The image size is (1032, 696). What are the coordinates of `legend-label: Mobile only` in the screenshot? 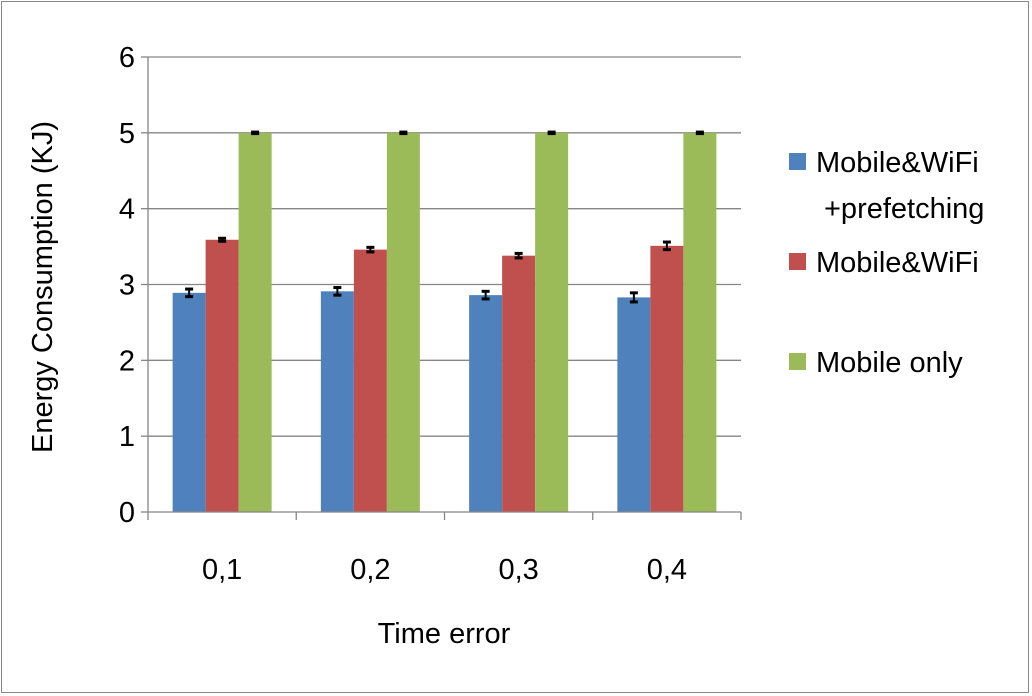 It's located at (889, 363).